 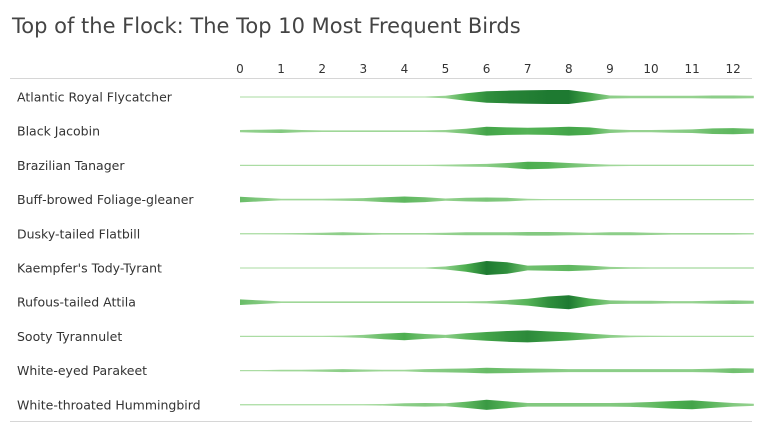 I want to click on chart-row: Rufous-tailed Attila, so click(x=385, y=302).